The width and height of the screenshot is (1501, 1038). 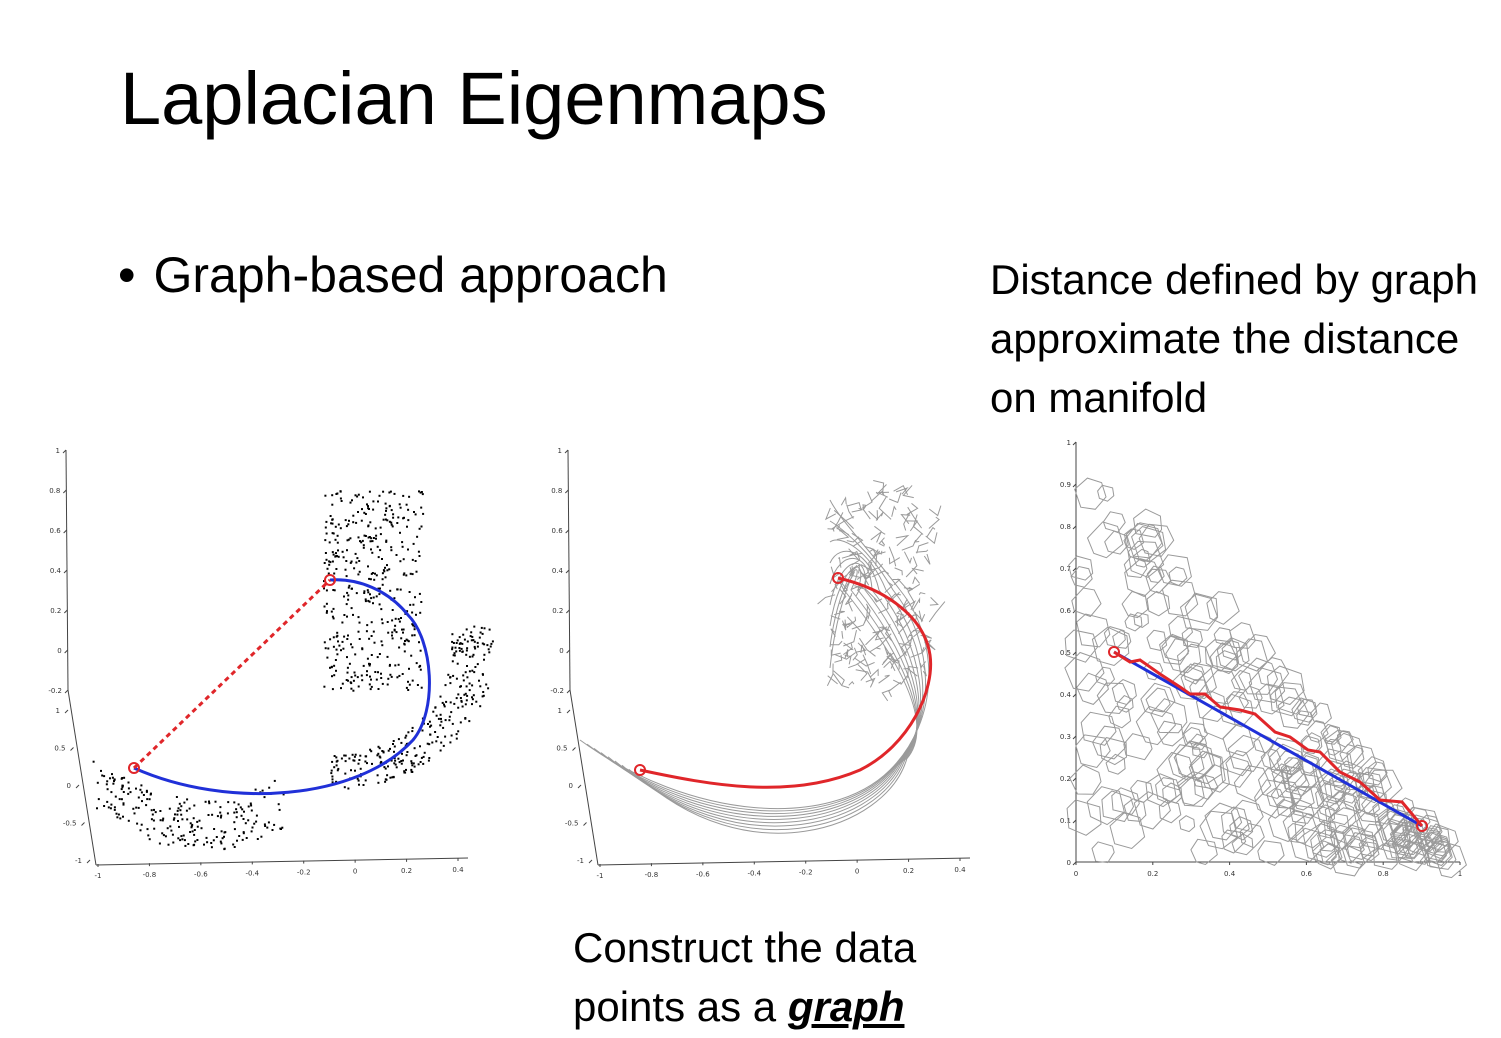 I want to click on bullet-item: • Graph-based approach, so click(x=393, y=275).